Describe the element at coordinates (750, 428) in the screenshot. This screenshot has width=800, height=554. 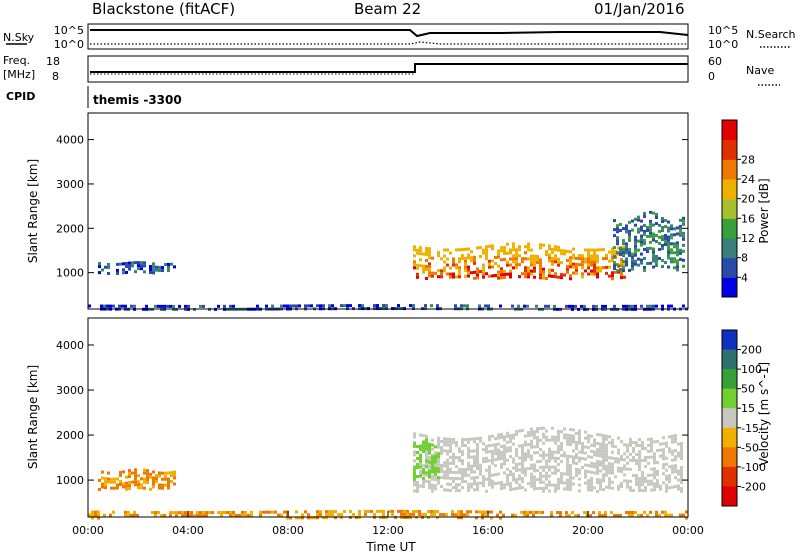
I see `colorbar-tick-label: -15` at that location.